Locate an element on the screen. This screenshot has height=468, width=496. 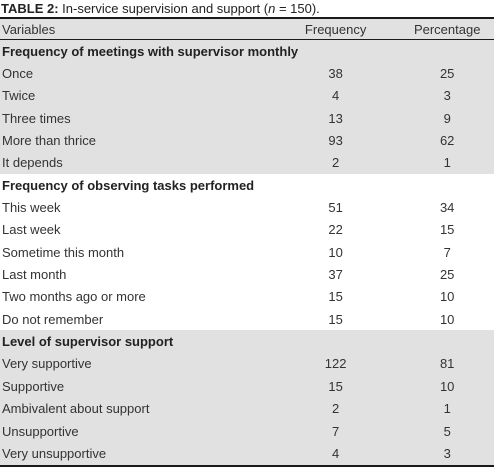
table-row: Two months ago or more 15 10 is located at coordinates (247, 297).